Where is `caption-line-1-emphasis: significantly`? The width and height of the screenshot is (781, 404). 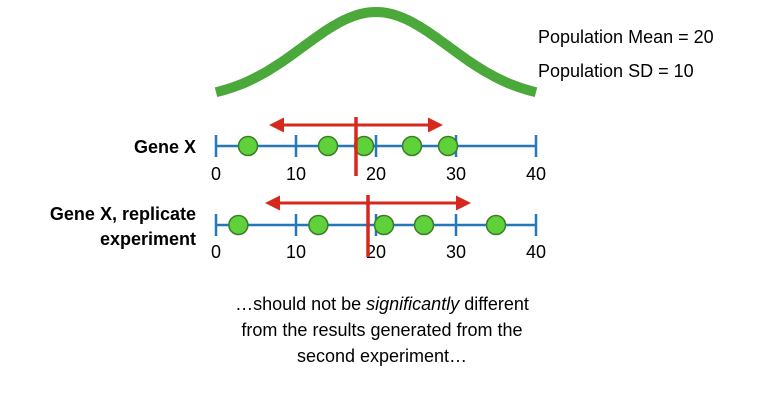
caption-line-1-emphasis: significantly is located at coordinates (413, 304).